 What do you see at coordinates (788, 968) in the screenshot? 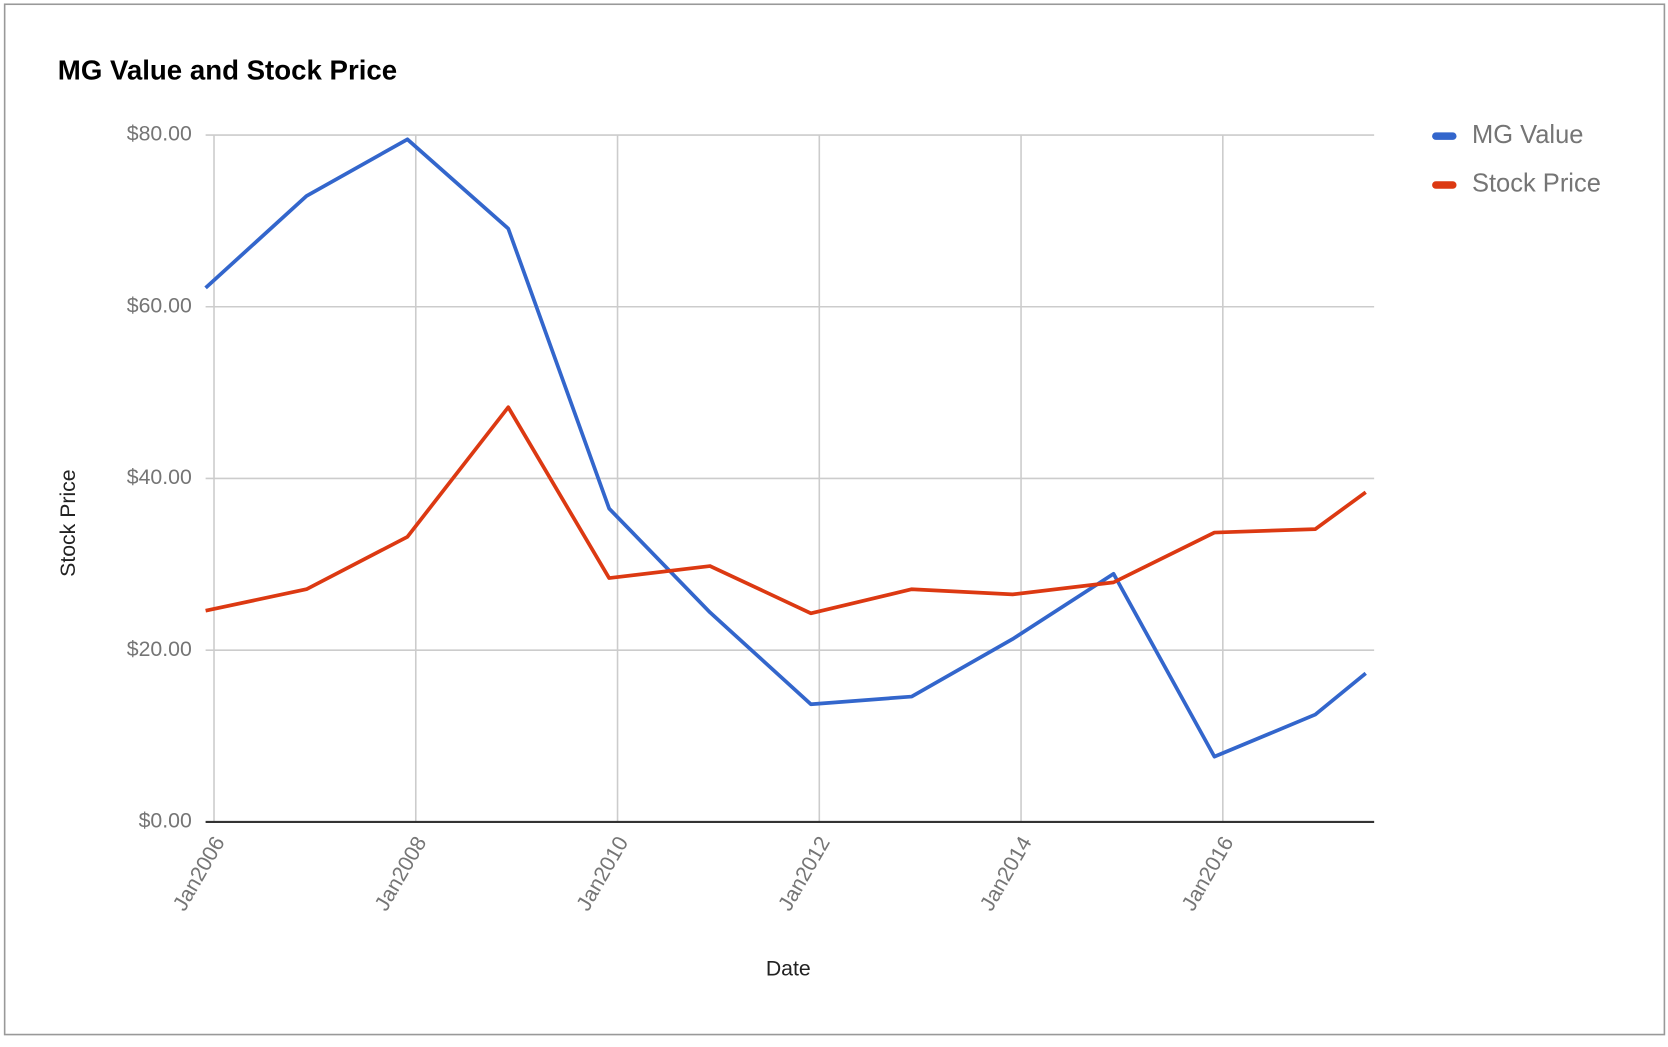
I see `x-axis-label: Date` at bounding box center [788, 968].